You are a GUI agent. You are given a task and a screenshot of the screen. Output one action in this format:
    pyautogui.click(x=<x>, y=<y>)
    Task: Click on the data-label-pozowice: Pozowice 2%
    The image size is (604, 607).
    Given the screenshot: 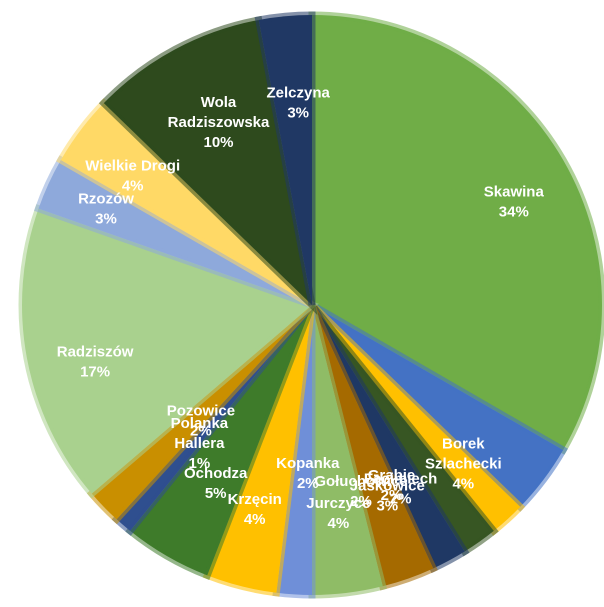 What is the action you would take?
    pyautogui.click(x=201, y=420)
    